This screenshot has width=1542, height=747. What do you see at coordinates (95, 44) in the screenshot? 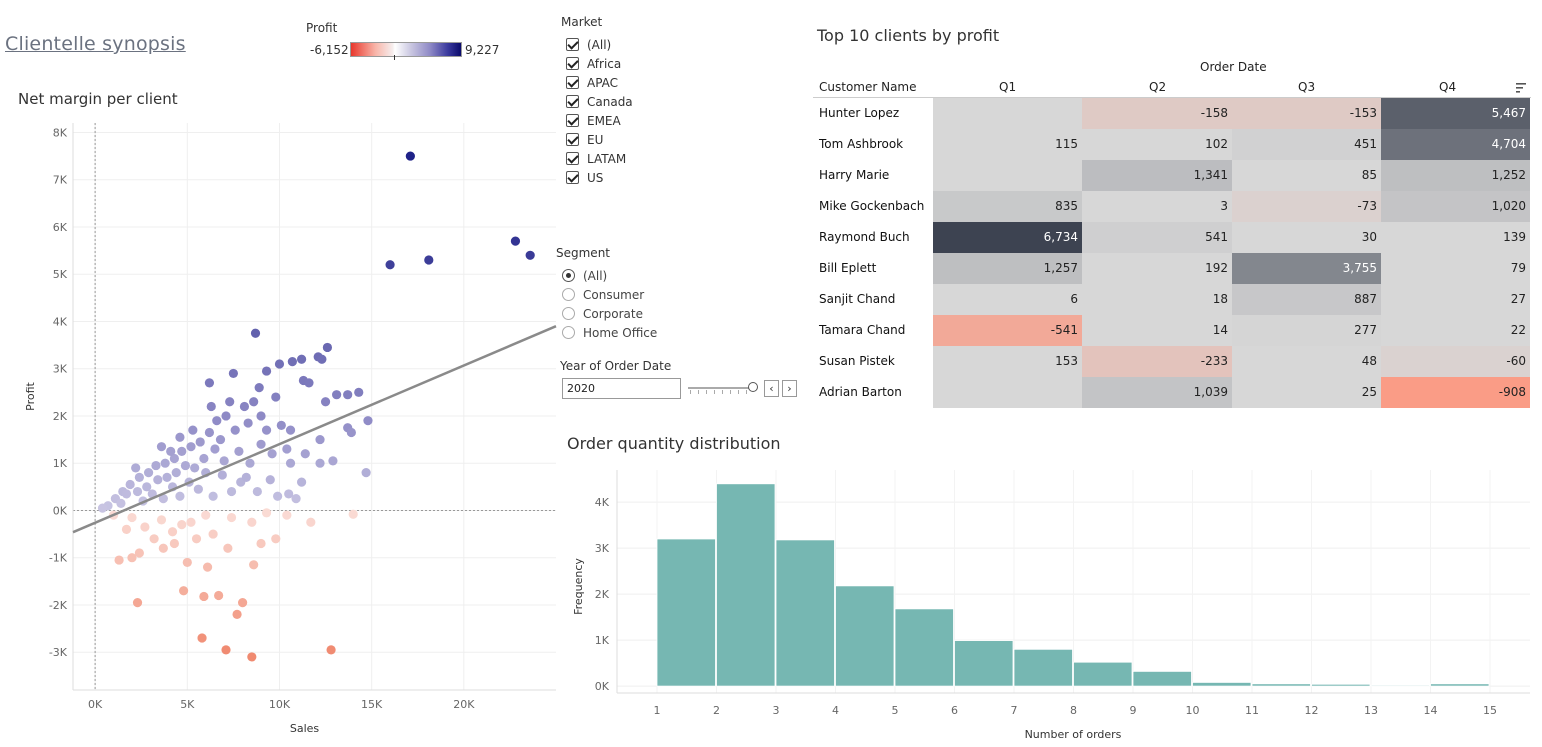
I see `dashboard-title: Clientelle synopsis` at bounding box center [95, 44].